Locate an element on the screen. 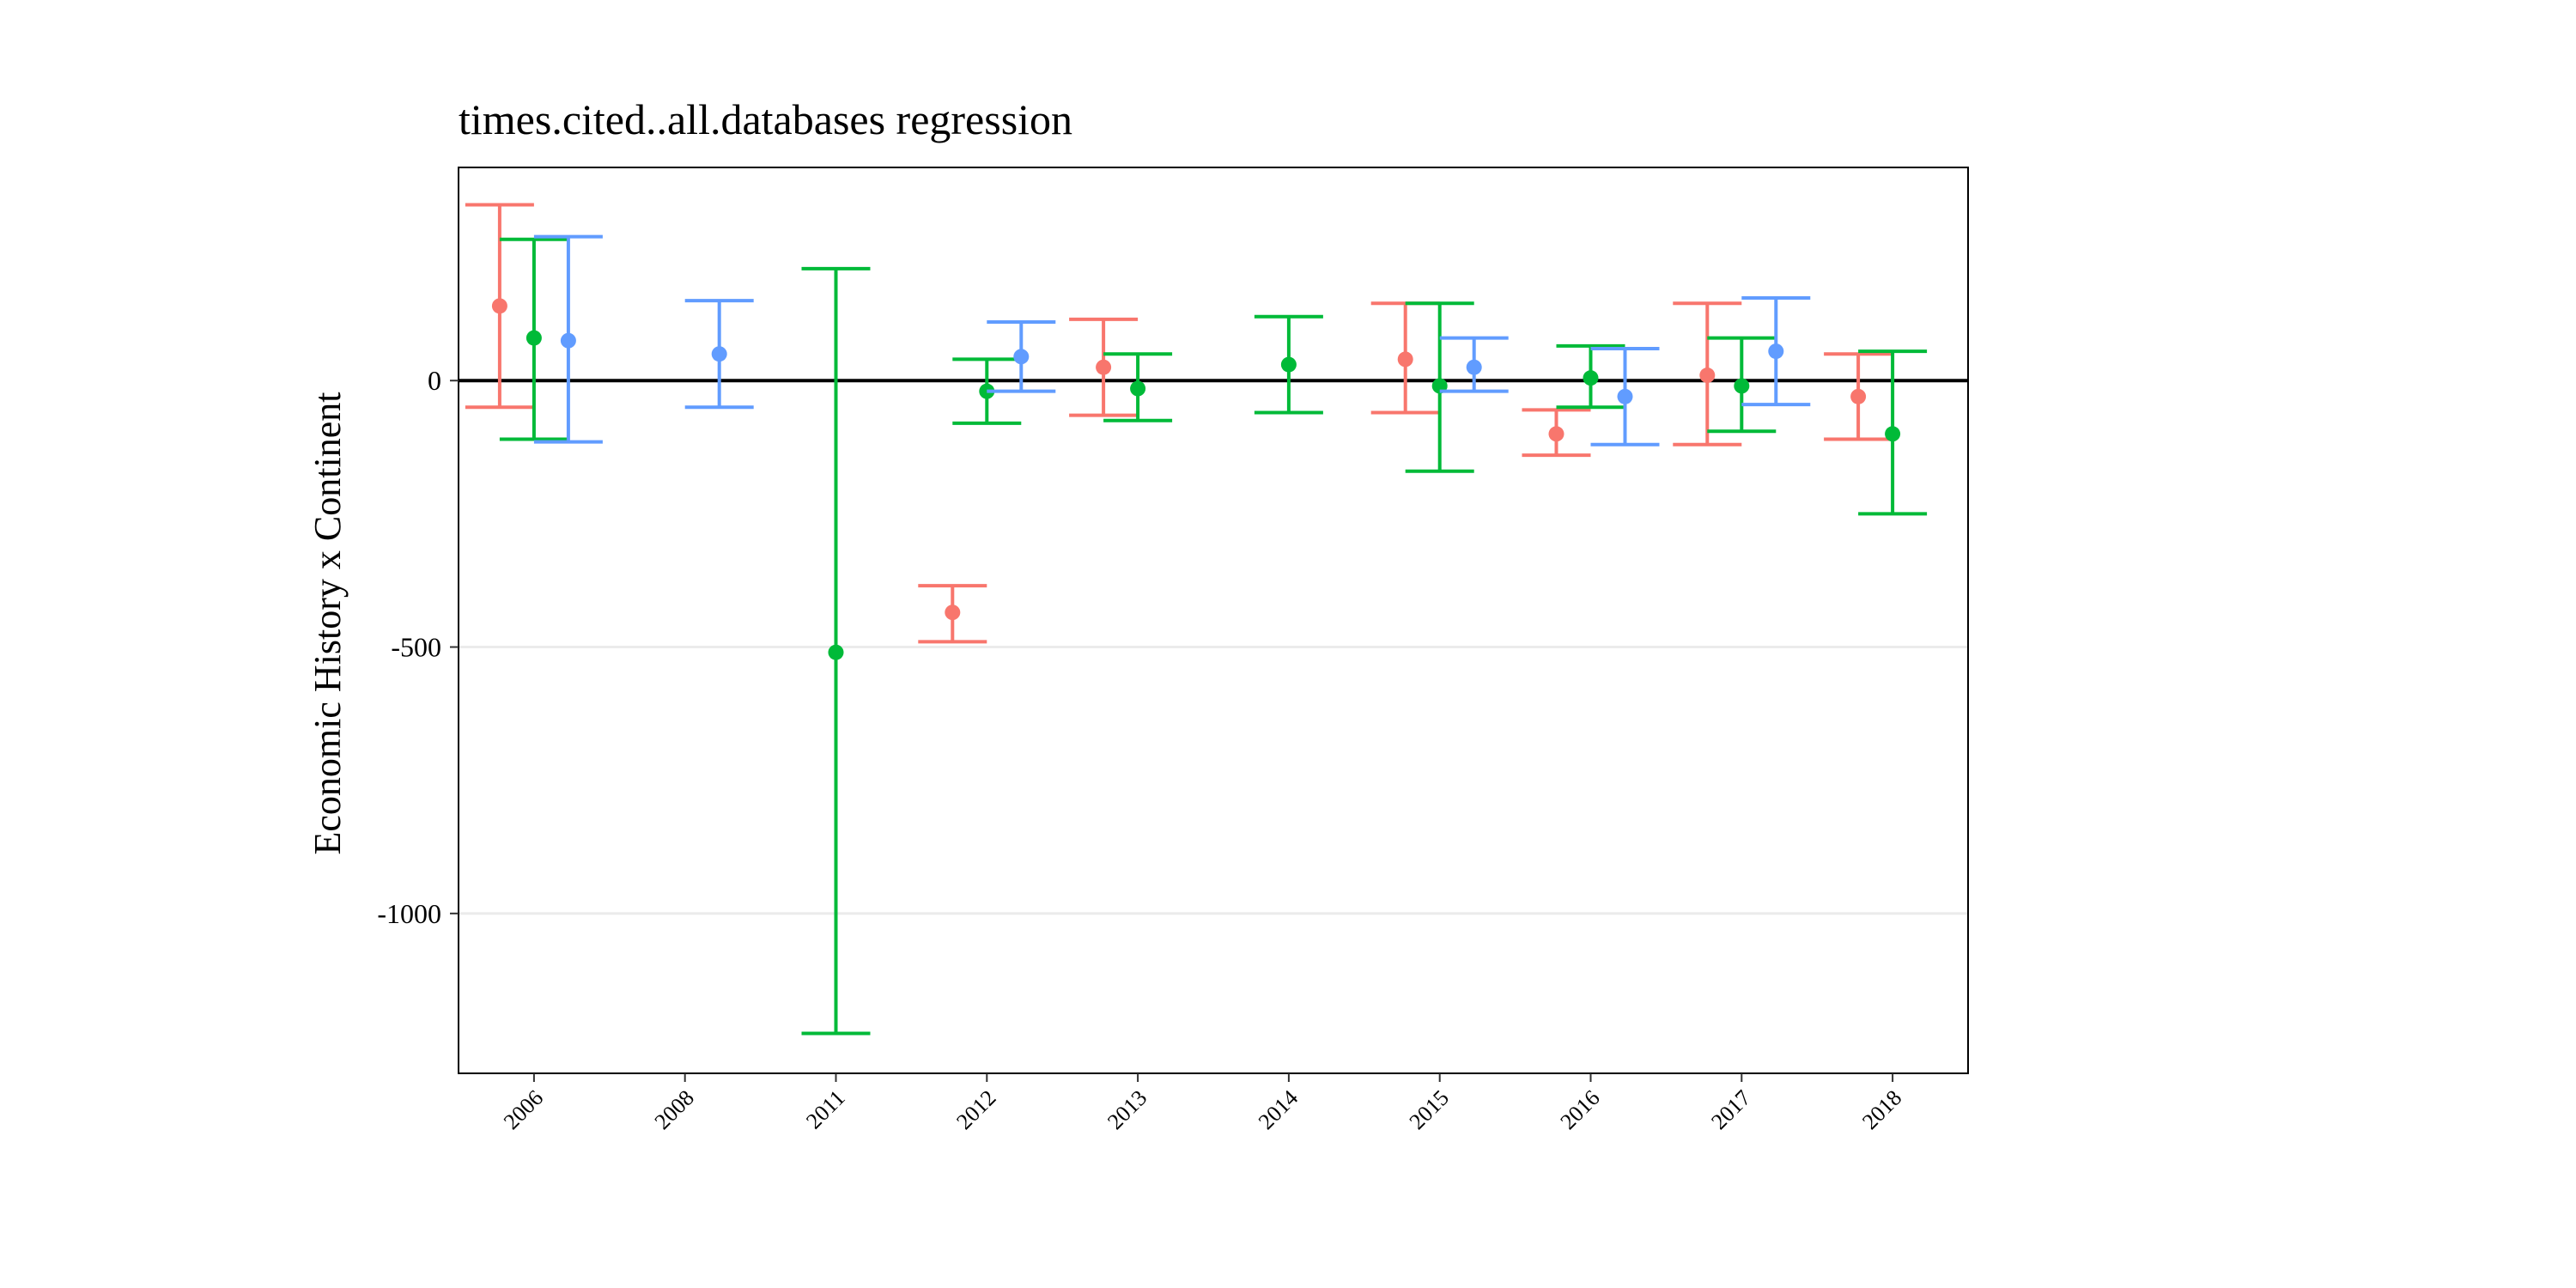 This screenshot has width=2576, height=1288. x-tick-label: 2017 is located at coordinates (1730, 1109).